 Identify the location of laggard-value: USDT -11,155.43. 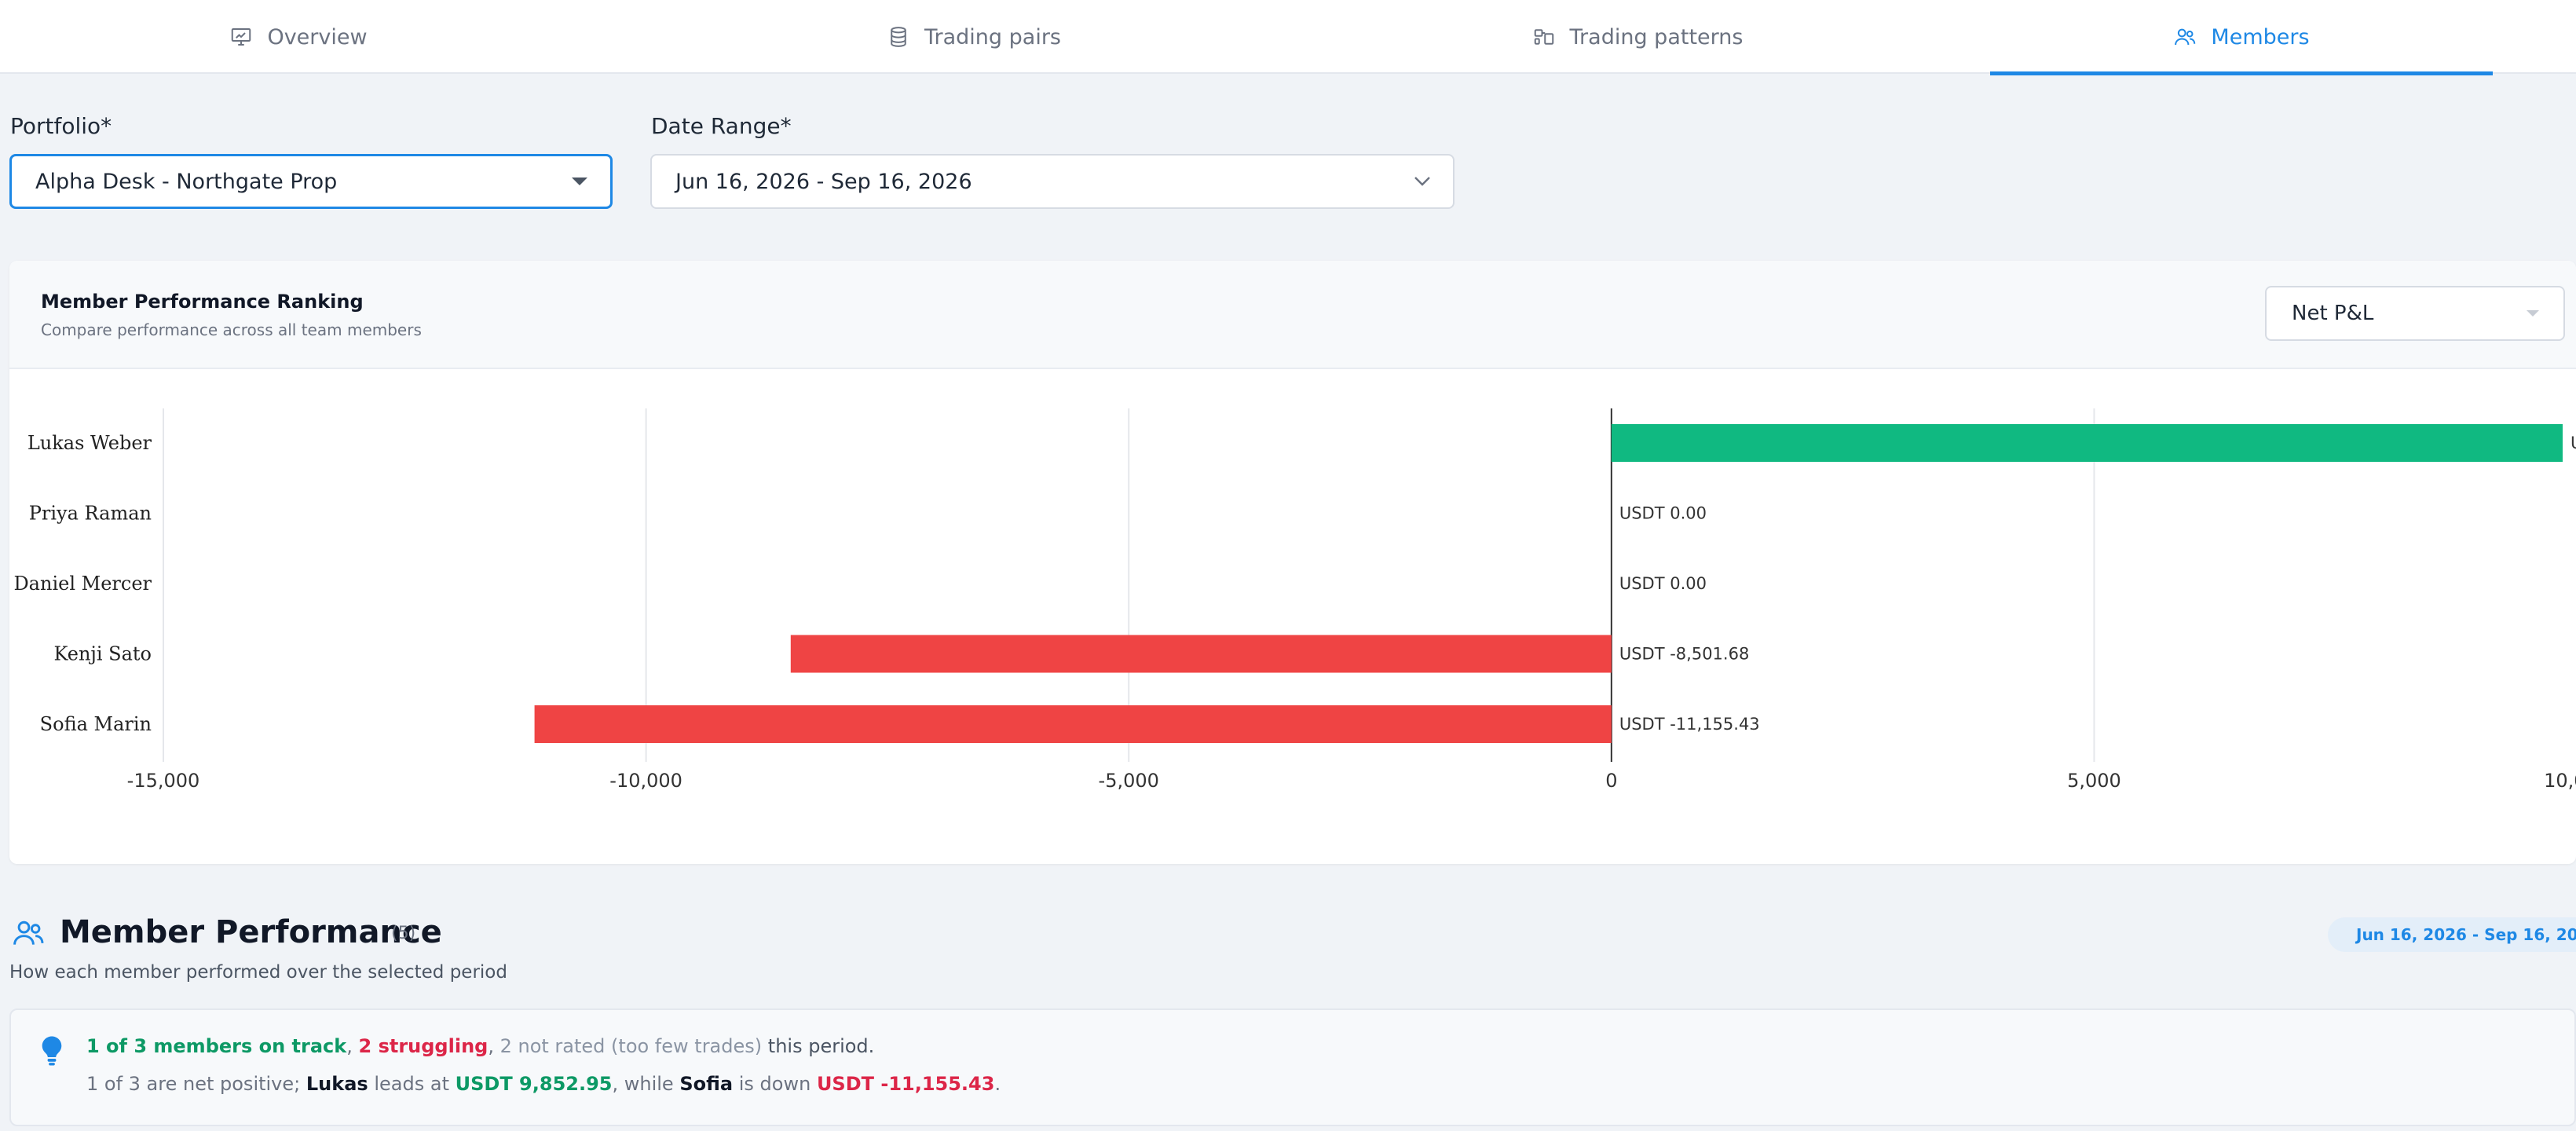
(906, 1084).